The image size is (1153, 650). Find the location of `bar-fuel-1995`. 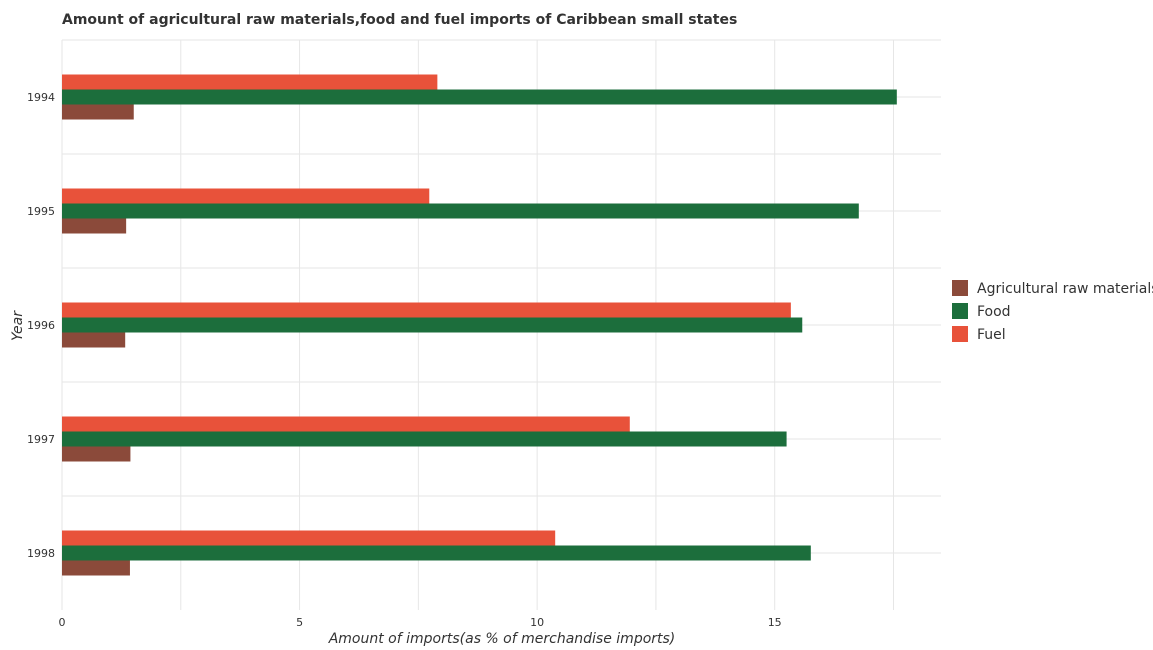

bar-fuel-1995 is located at coordinates (246, 196).